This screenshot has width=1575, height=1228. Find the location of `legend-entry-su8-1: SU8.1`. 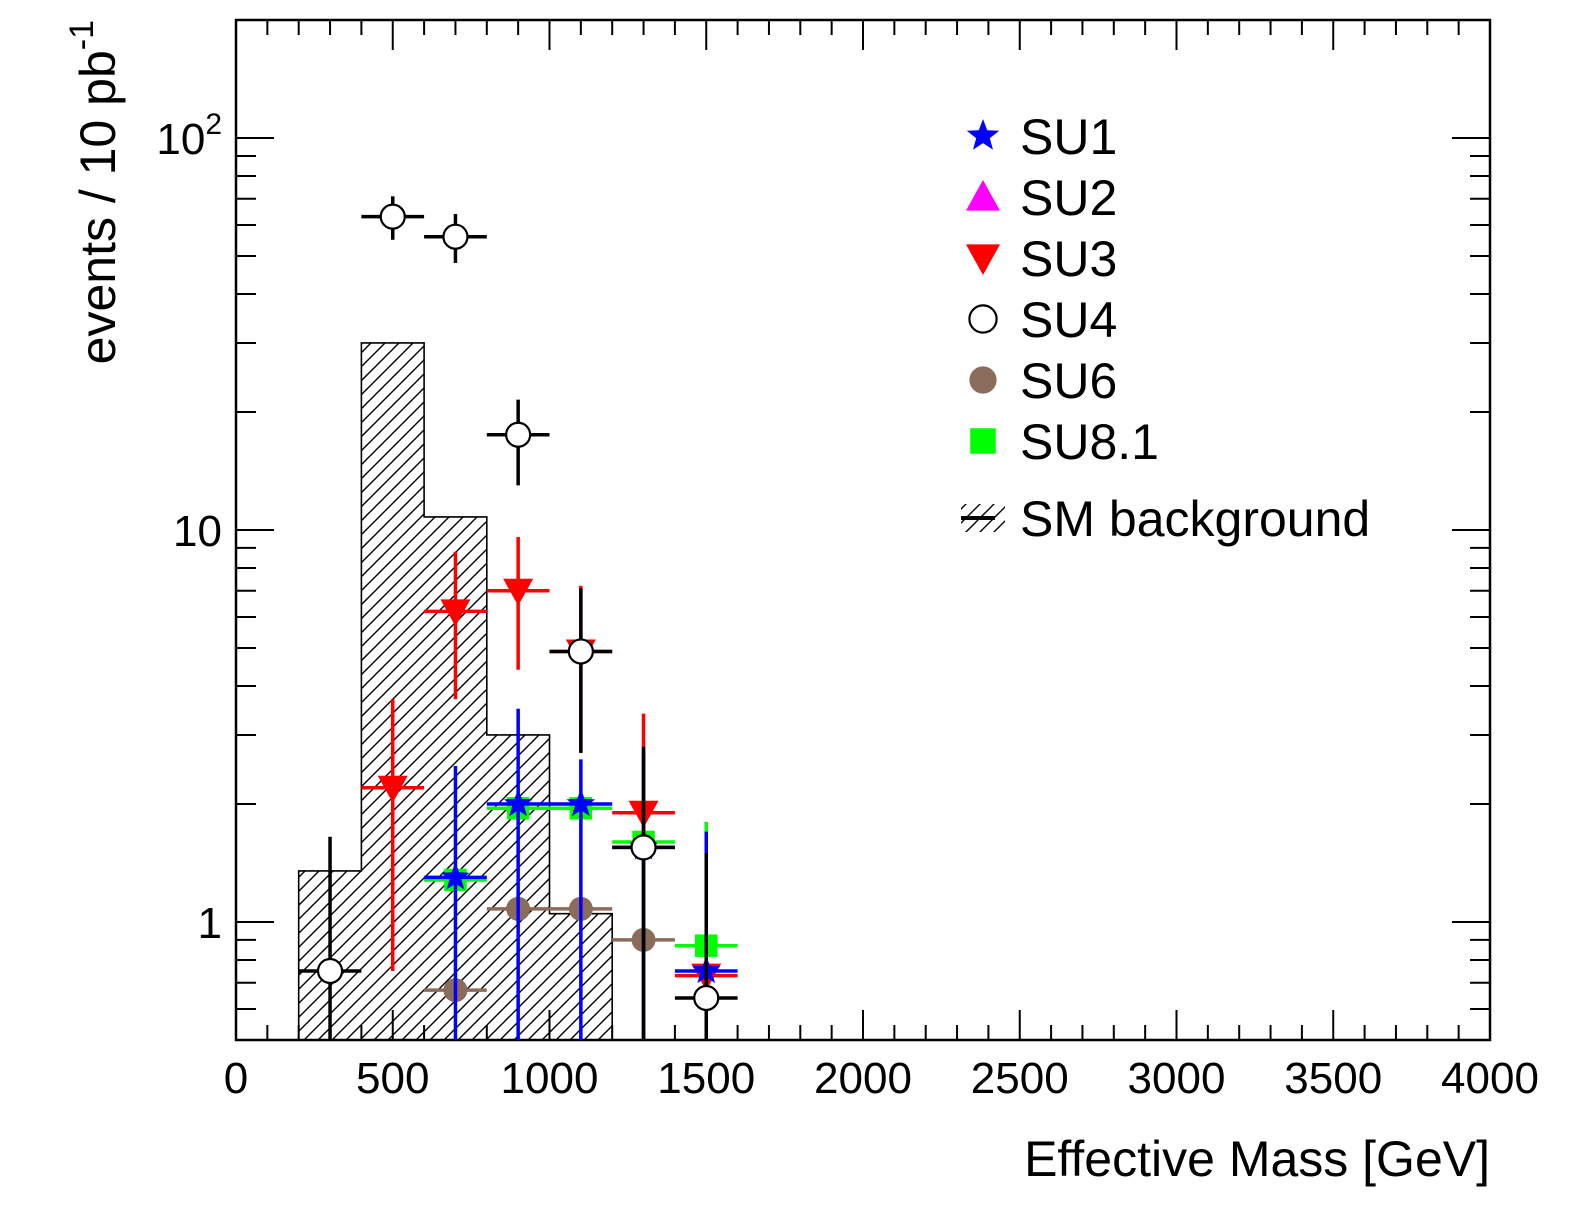

legend-entry-su8-1: SU8.1 is located at coordinates (1064, 442).